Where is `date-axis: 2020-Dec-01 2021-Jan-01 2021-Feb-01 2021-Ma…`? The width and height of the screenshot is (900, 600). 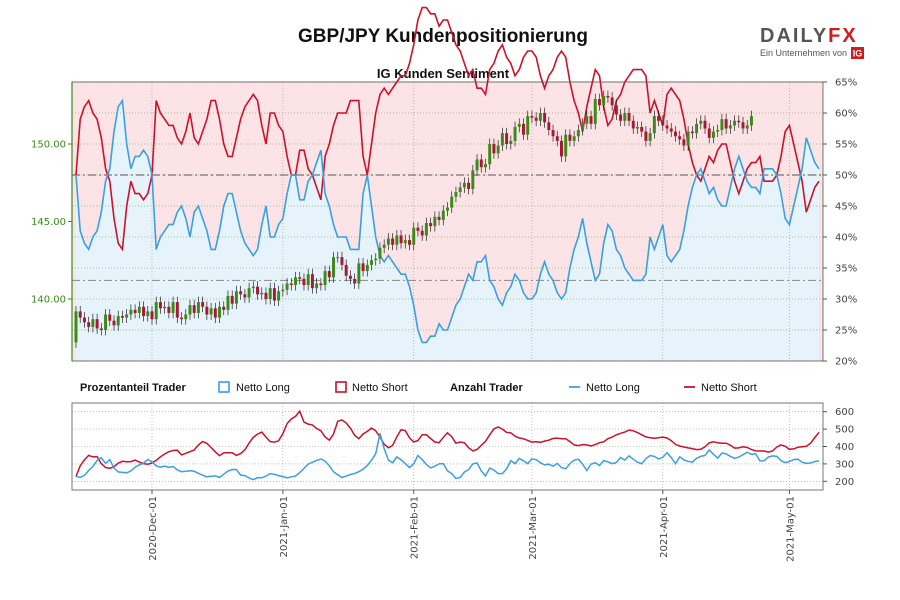 date-axis: 2020-Dec-01 2021-Jan-01 2021-Feb-01 2021-Ma… is located at coordinates (472, 526).